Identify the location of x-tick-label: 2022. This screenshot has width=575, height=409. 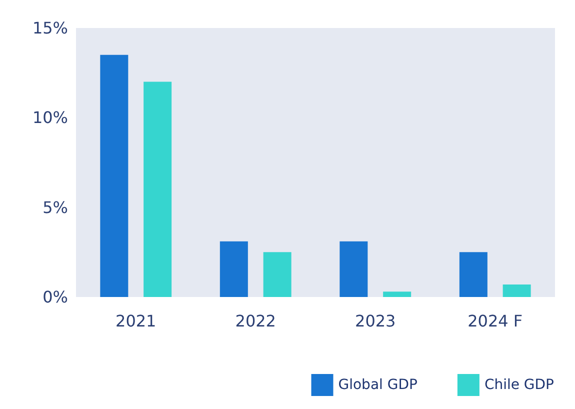
(255, 321).